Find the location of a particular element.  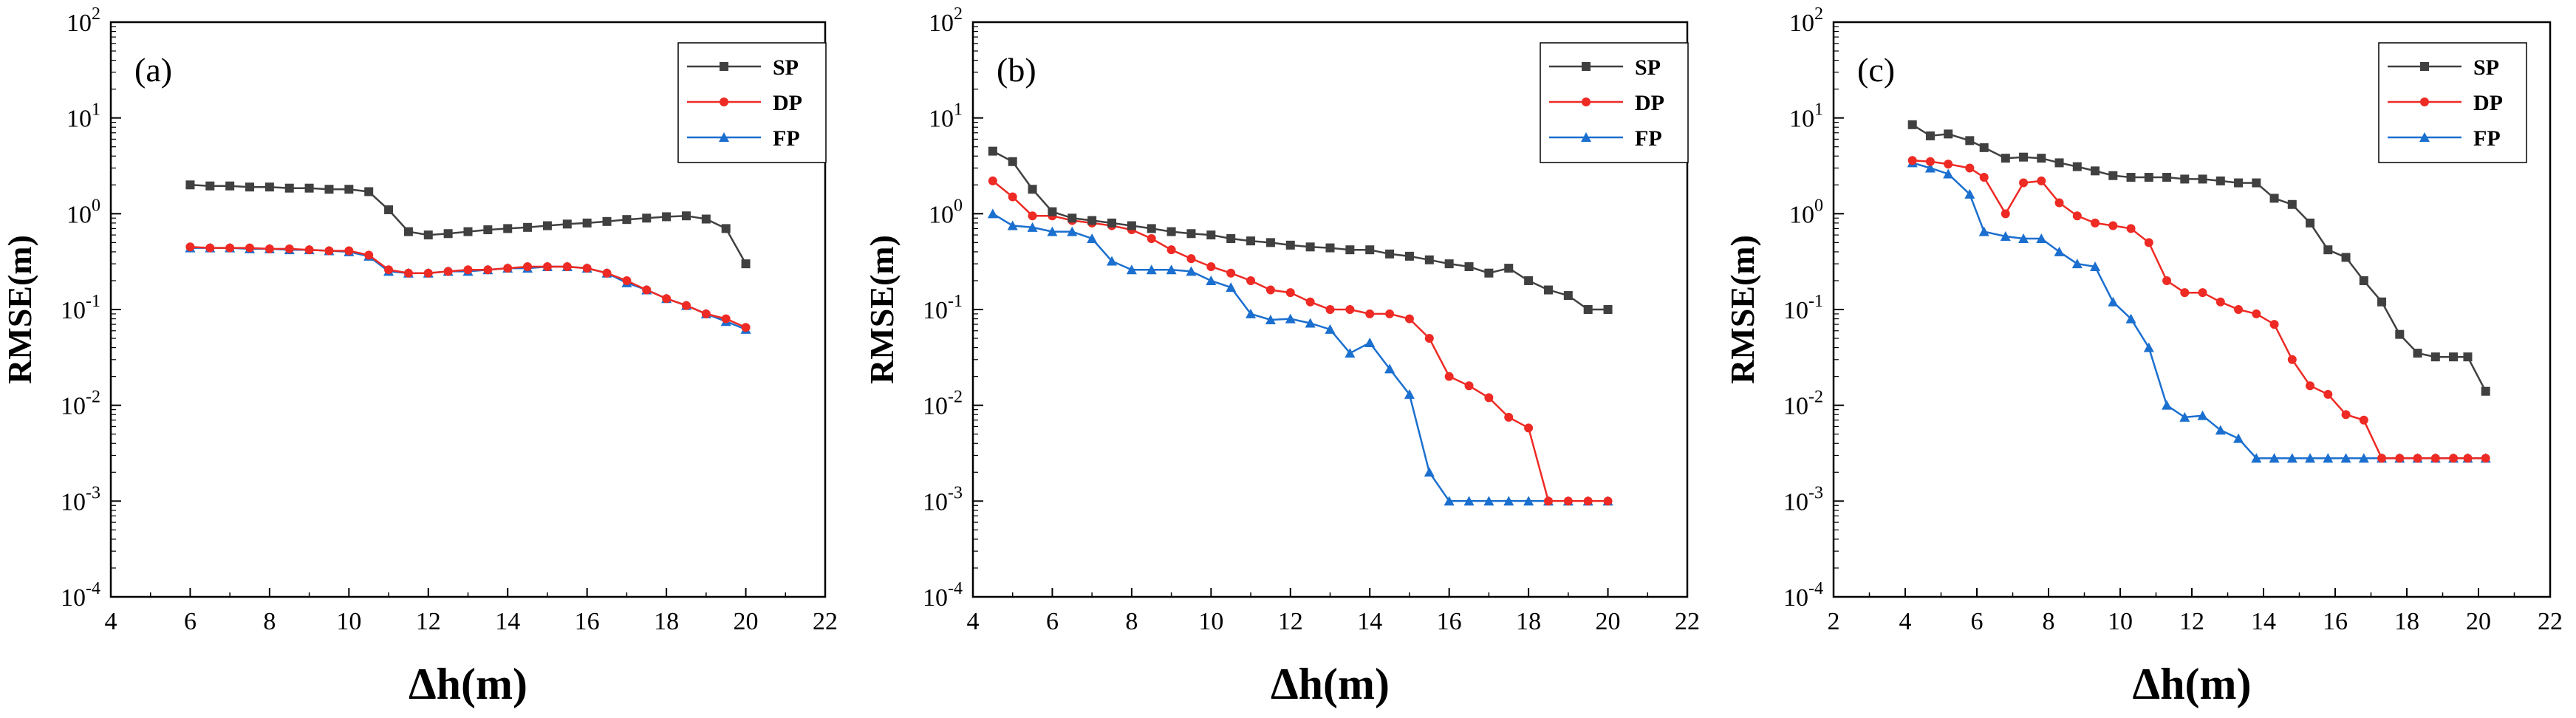

y-tick-label: 10¹ is located at coordinates (1806, 116).